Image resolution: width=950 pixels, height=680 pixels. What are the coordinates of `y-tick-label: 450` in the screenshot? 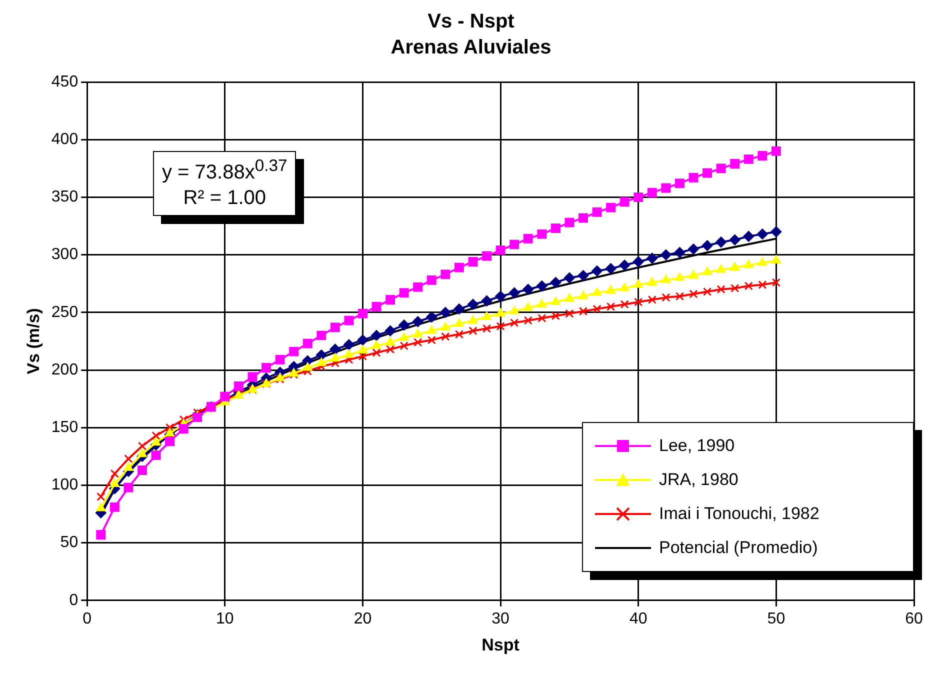 It's located at (64, 81).